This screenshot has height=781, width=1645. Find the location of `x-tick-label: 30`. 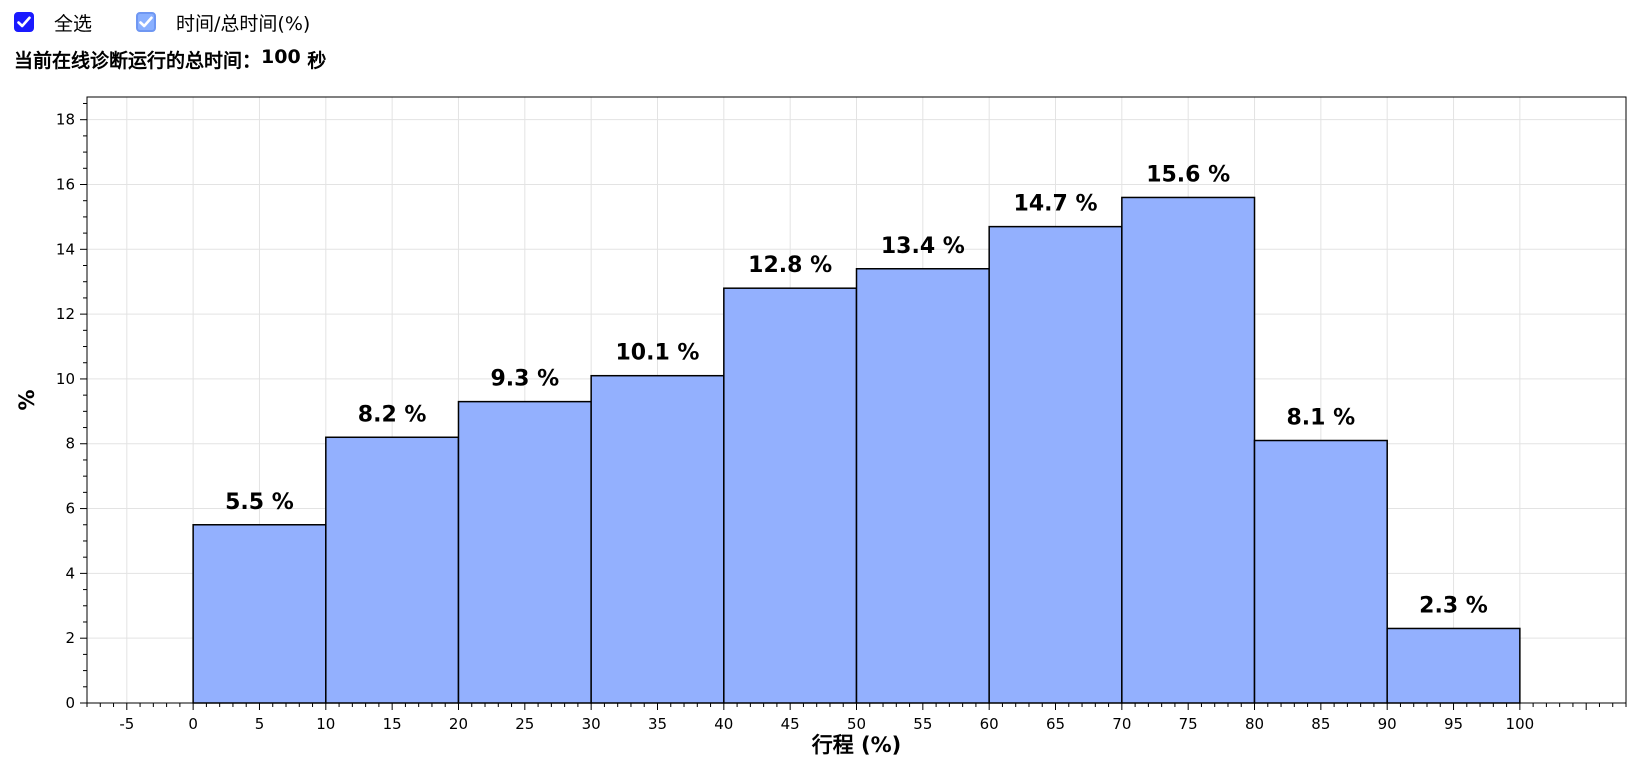

x-tick-label: 30 is located at coordinates (591, 724).